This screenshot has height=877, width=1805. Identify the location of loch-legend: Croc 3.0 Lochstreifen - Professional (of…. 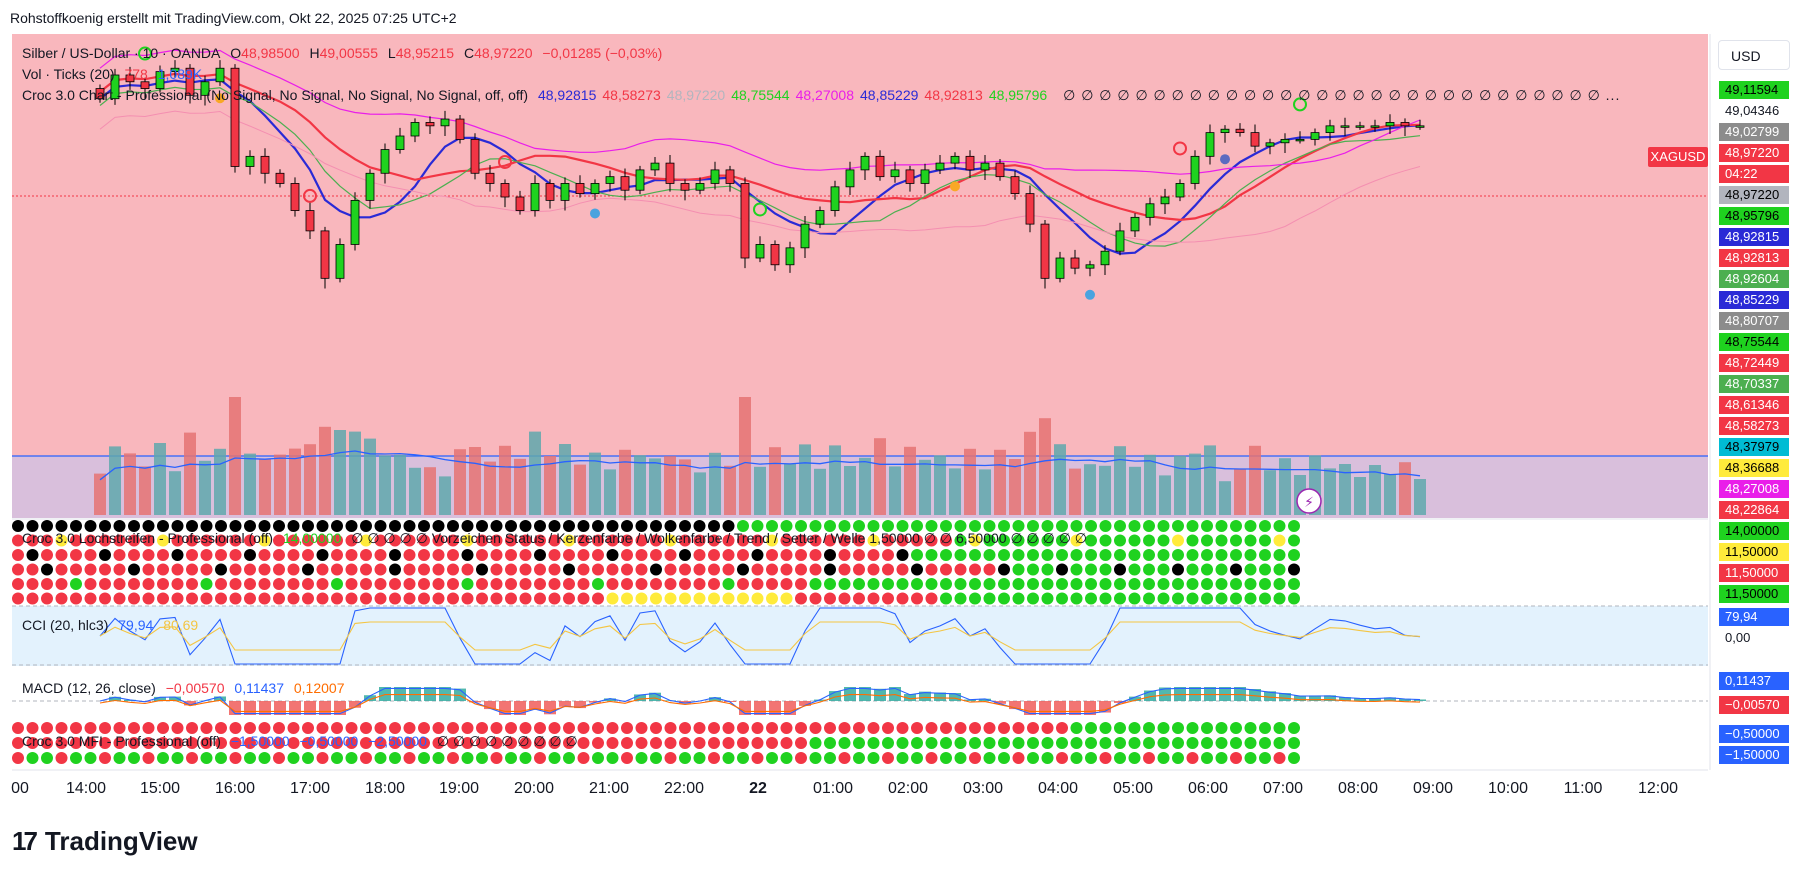
(554, 538).